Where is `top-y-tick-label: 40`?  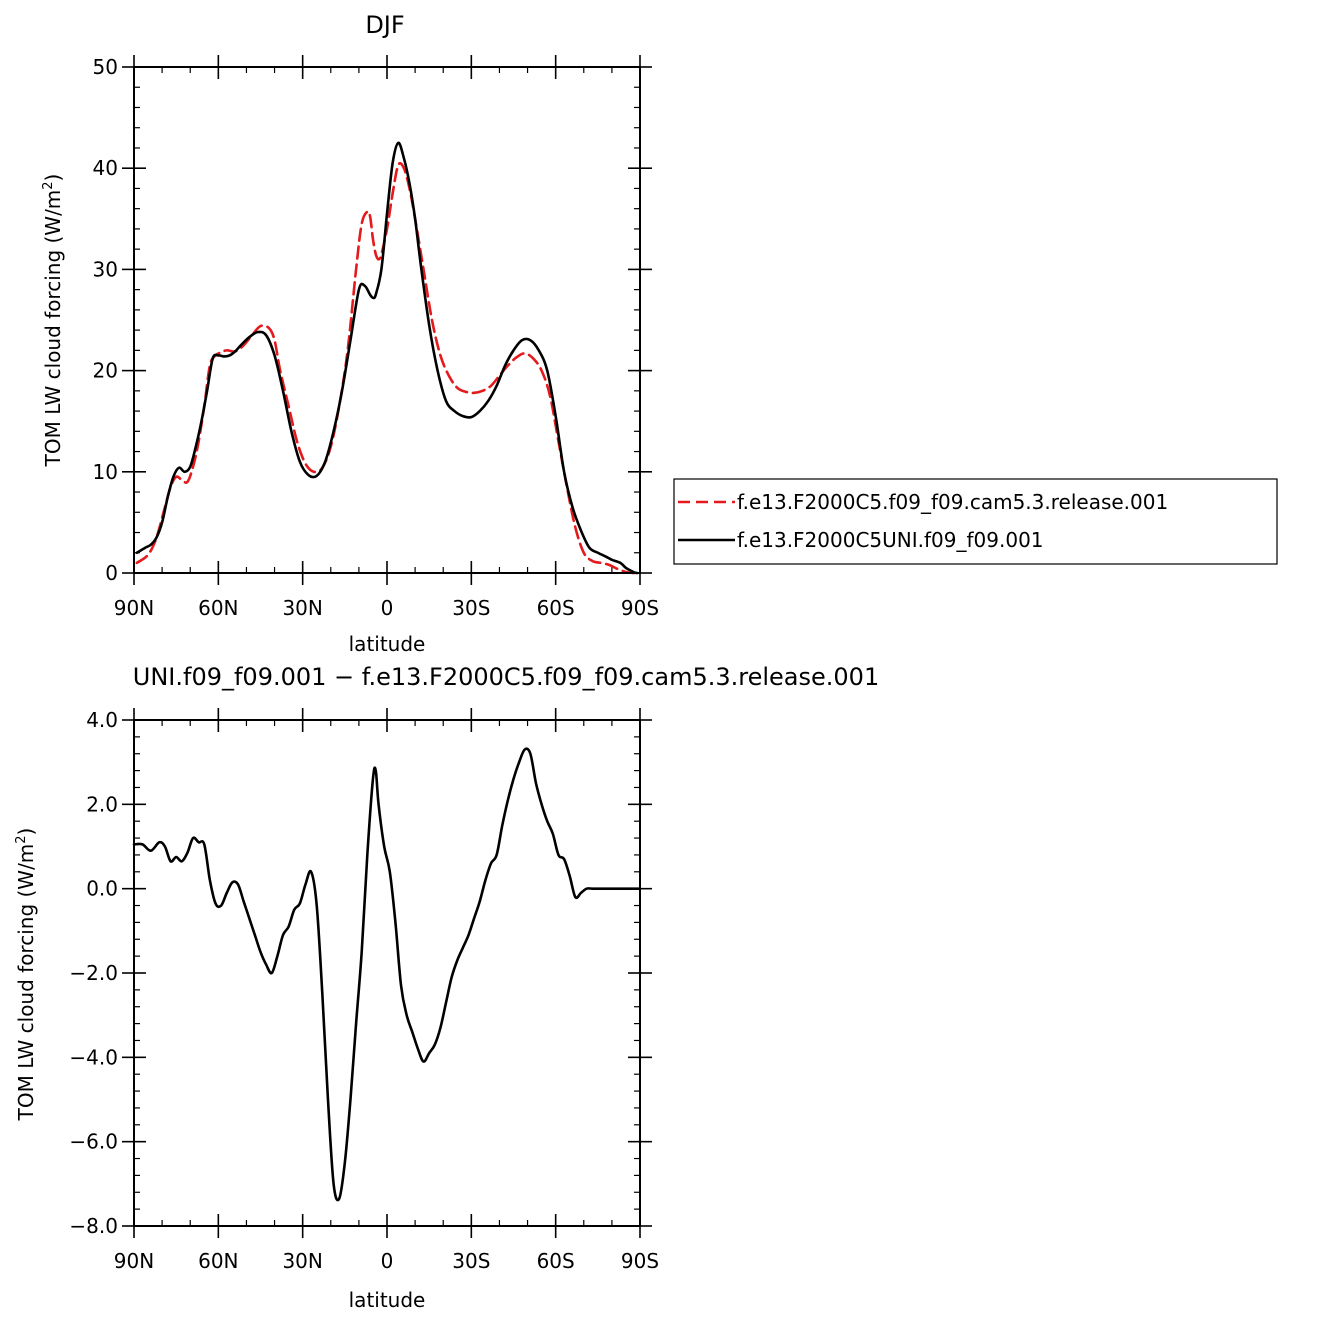
top-y-tick-label: 40 is located at coordinates (105, 168).